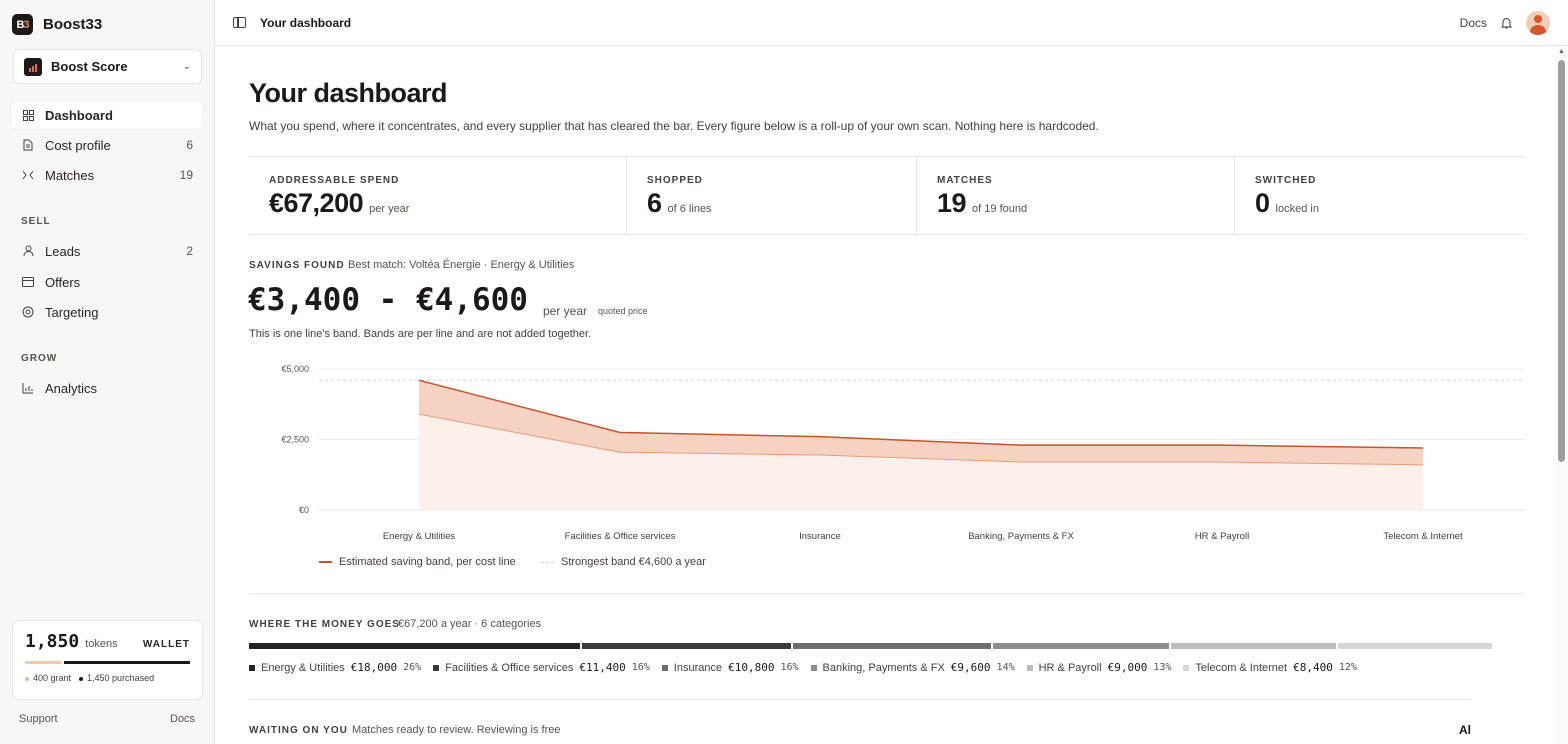  Describe the element at coordinates (304, 510) in the screenshot. I see `y-tick-label: €0` at that location.